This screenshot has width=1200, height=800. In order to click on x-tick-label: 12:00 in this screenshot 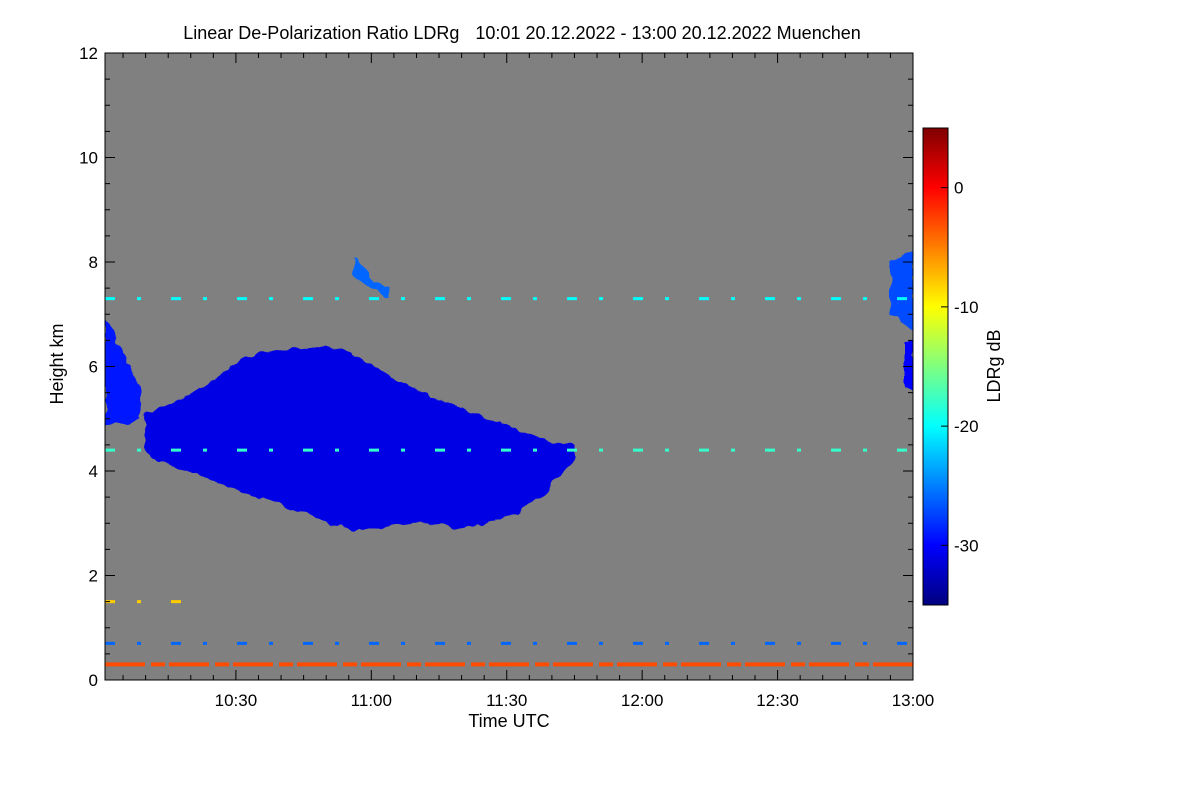, I will do `click(642, 700)`.